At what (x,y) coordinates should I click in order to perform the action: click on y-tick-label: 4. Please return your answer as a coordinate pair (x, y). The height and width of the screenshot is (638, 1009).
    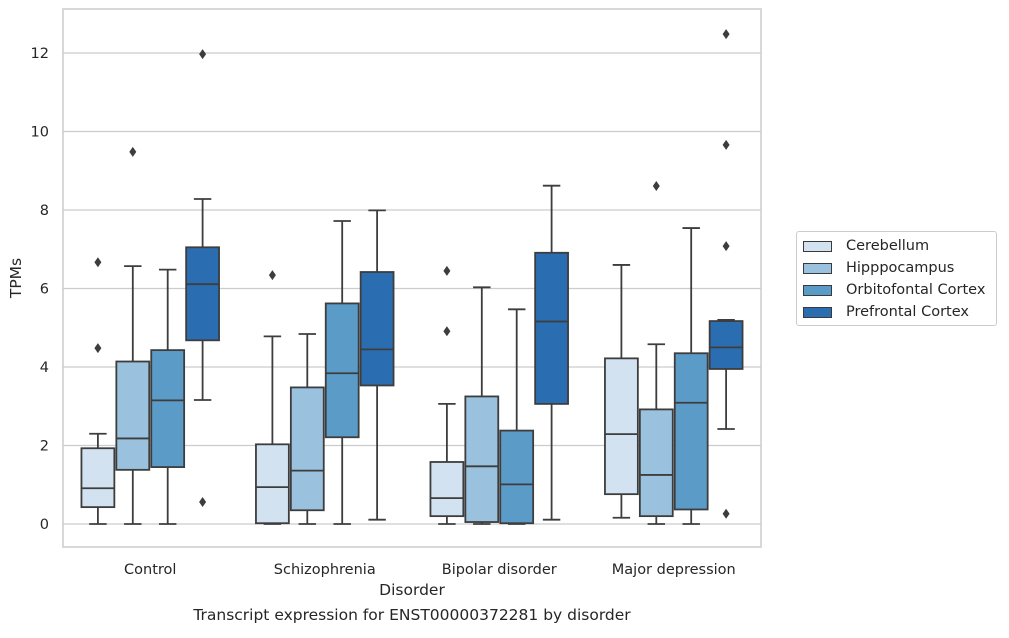
    Looking at the image, I should click on (44, 368).